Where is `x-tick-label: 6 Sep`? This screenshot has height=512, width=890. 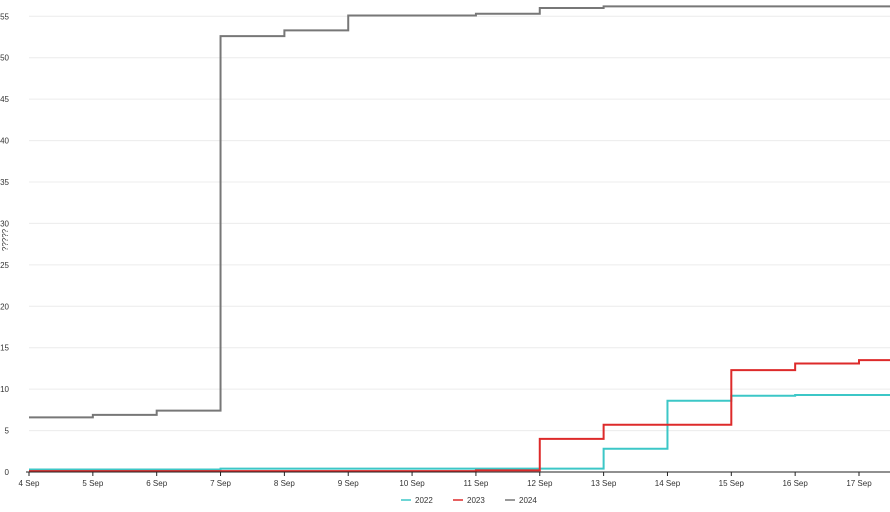 x-tick-label: 6 Sep is located at coordinates (156, 483).